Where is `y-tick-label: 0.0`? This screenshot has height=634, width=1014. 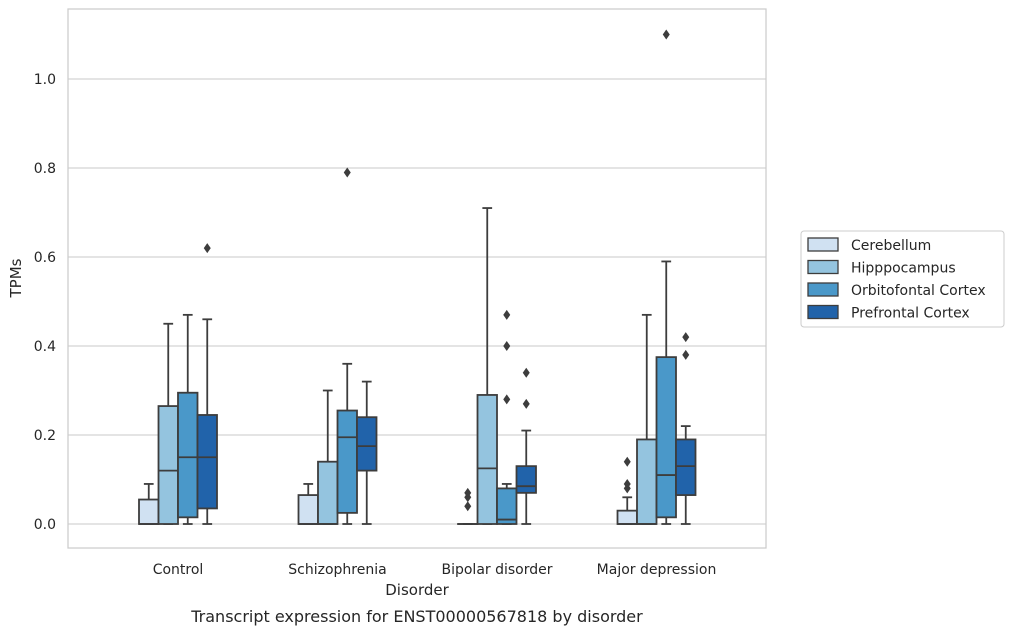
y-tick-label: 0.0 is located at coordinates (45, 525).